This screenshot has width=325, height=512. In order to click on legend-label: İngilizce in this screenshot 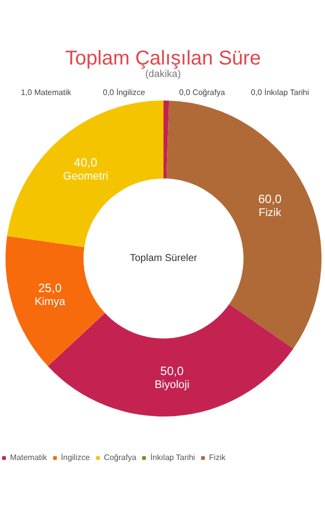, I will do `click(75, 457)`.